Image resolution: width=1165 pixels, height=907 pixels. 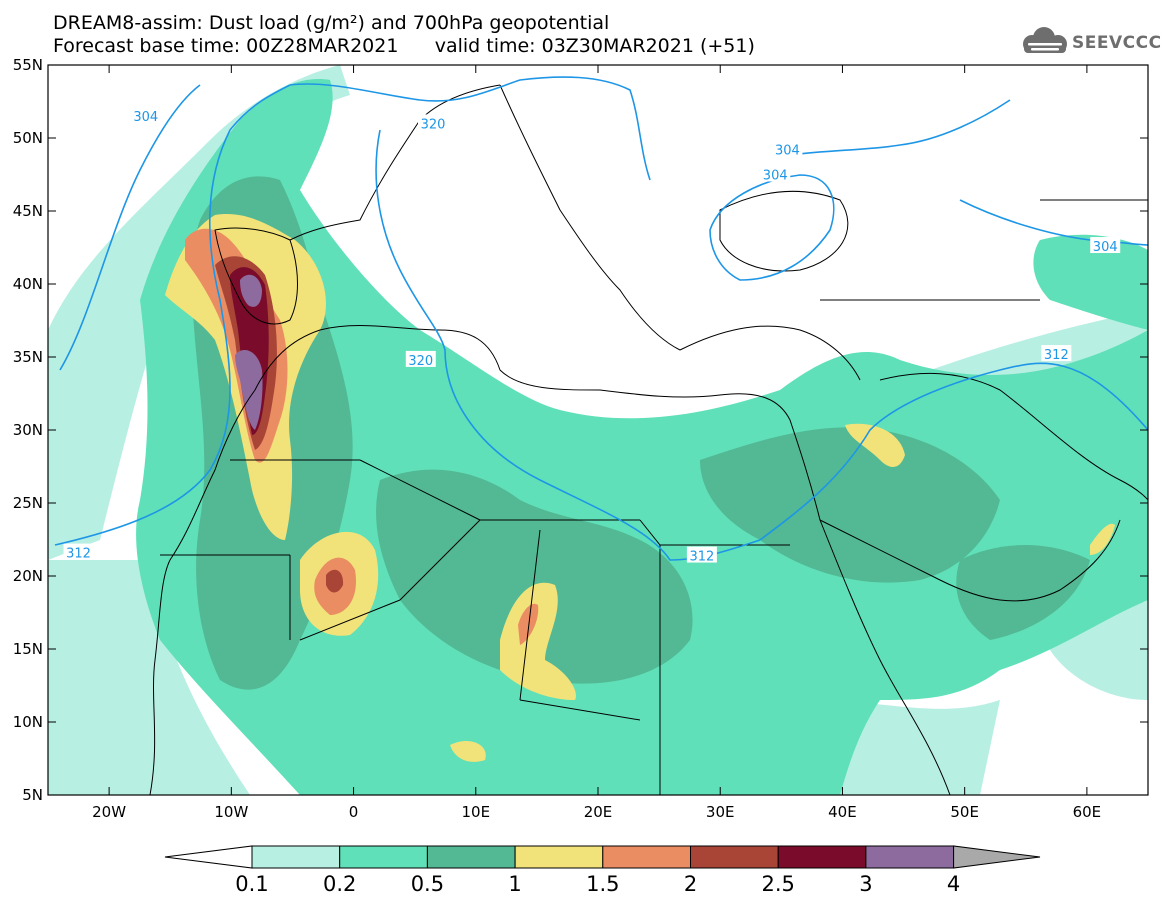 I want to click on colorbar-over-triangle, so click(x=997, y=857).